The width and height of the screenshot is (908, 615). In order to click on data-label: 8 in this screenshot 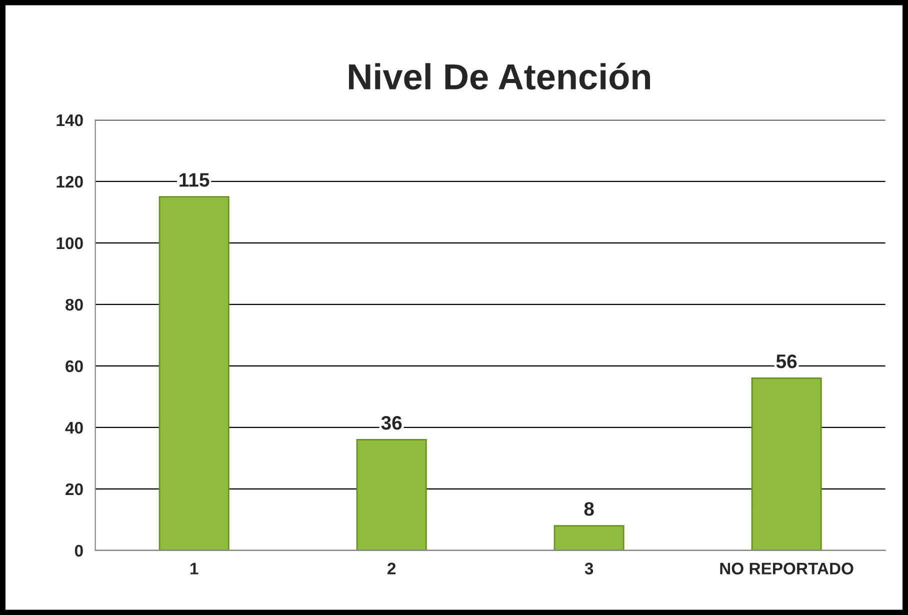, I will do `click(589, 509)`.